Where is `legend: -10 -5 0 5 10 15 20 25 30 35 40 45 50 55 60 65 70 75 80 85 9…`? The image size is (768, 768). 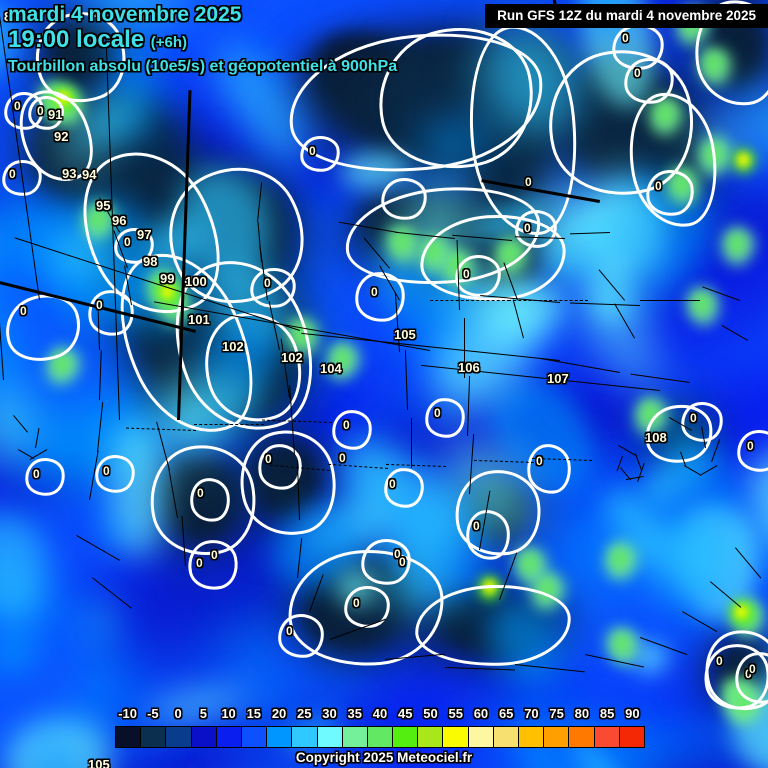 legend: -10 -5 0 5 10 15 20 25 30 35 40 45 50 55 60 65 70 75 80 85 9… is located at coordinates (384, 736).